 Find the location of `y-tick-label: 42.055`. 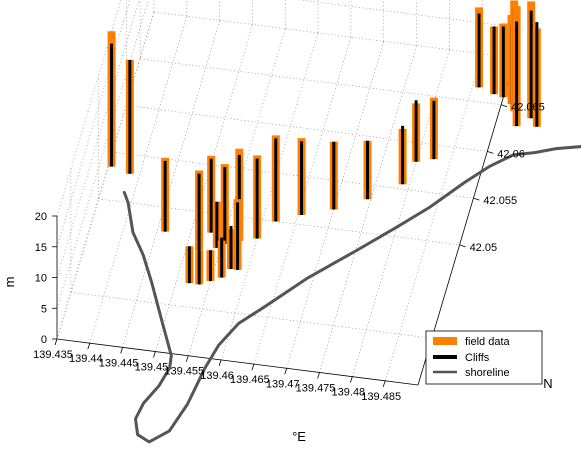

y-tick-label: 42.055 is located at coordinates (500, 201).